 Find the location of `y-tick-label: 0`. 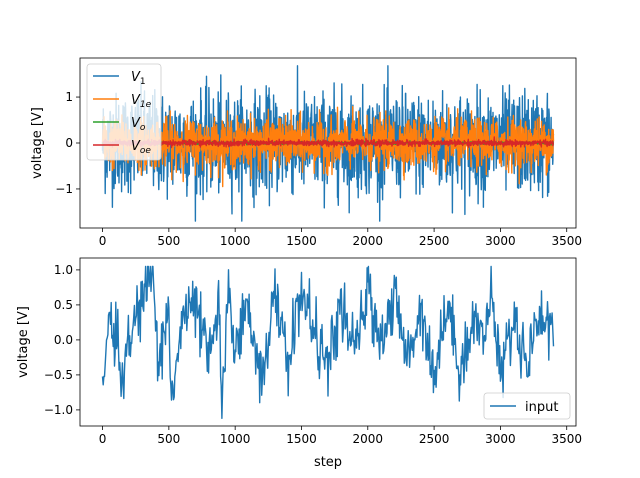

y-tick-label: 0 is located at coordinates (69, 143).